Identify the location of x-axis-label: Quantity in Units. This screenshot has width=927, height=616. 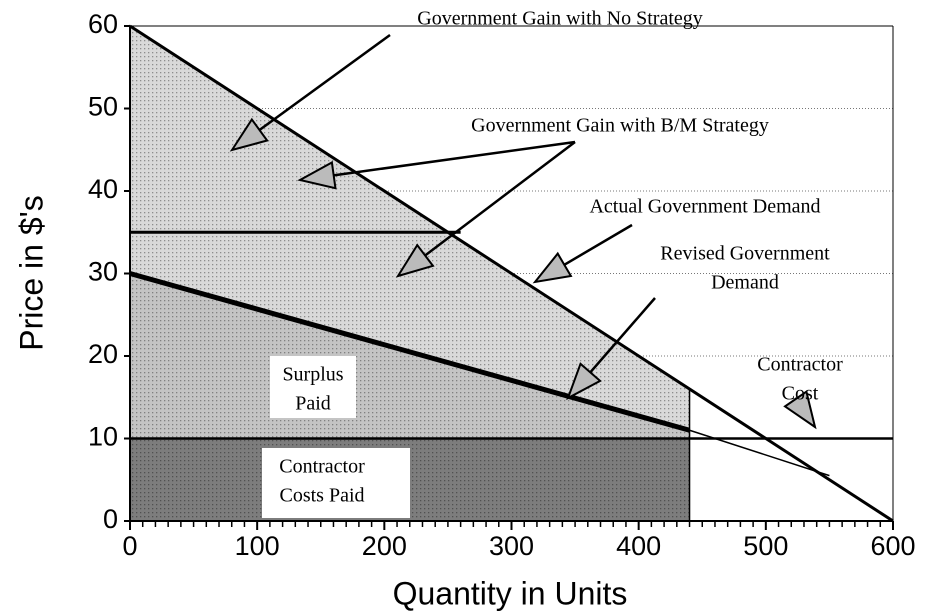
(510, 593).